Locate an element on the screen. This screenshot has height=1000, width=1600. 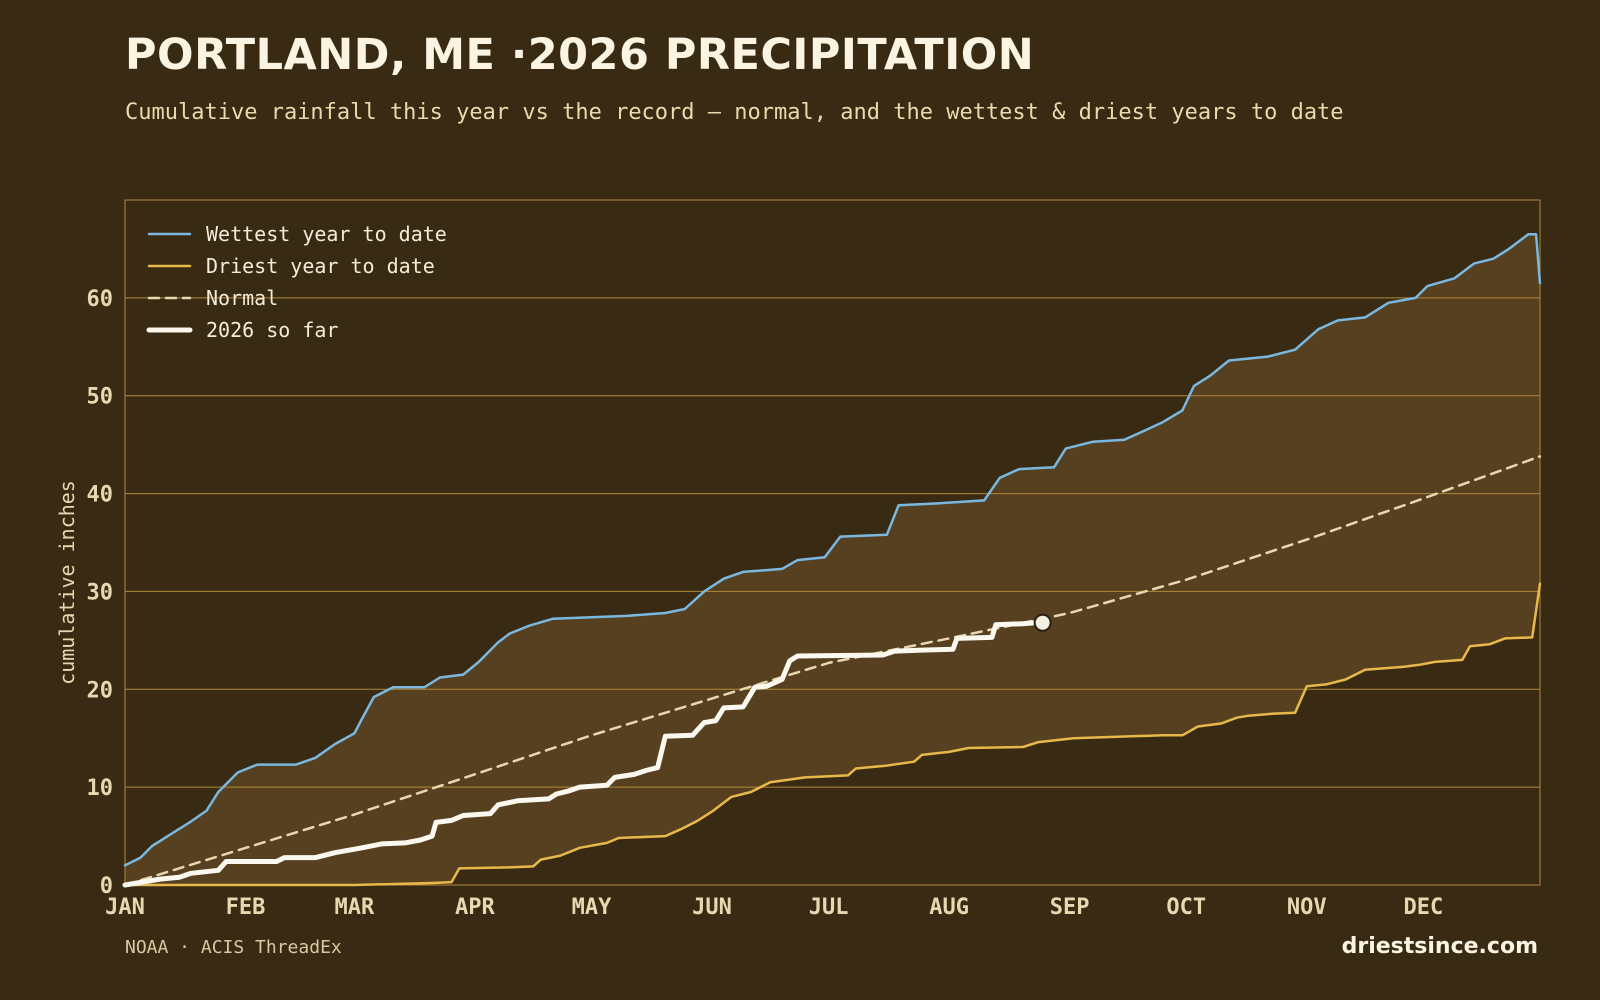
x-tick-label: DEC is located at coordinates (1424, 907).